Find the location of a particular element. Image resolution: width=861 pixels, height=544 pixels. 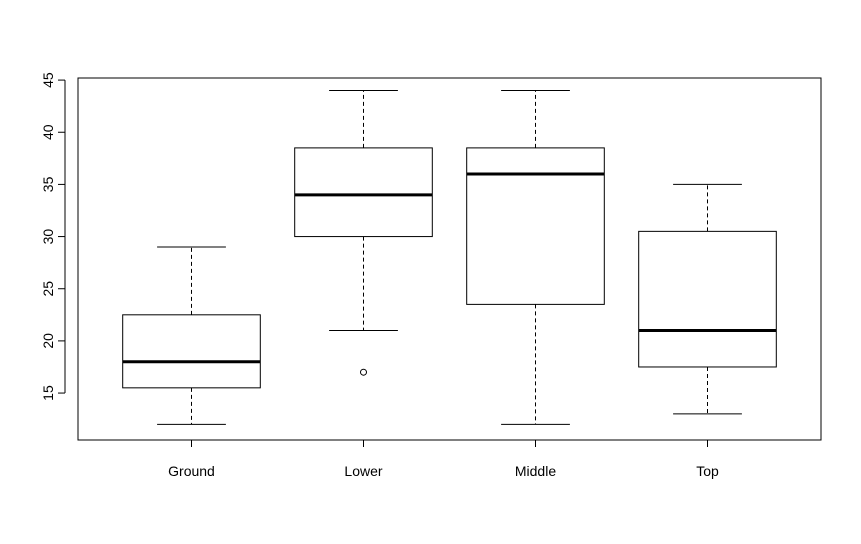

x-tick-label: Lower is located at coordinates (363, 471).